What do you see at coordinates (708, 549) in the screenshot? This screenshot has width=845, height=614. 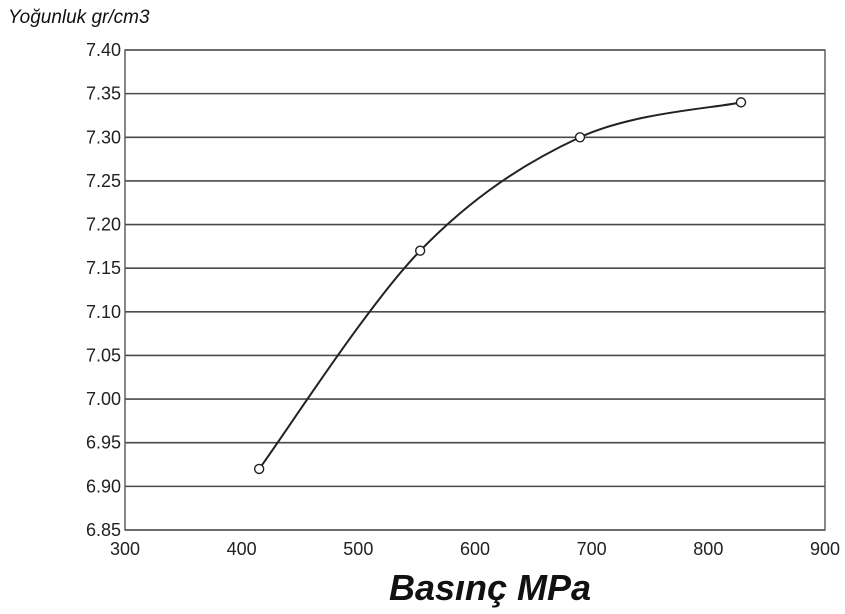 I see `x-tick-label: 800` at bounding box center [708, 549].